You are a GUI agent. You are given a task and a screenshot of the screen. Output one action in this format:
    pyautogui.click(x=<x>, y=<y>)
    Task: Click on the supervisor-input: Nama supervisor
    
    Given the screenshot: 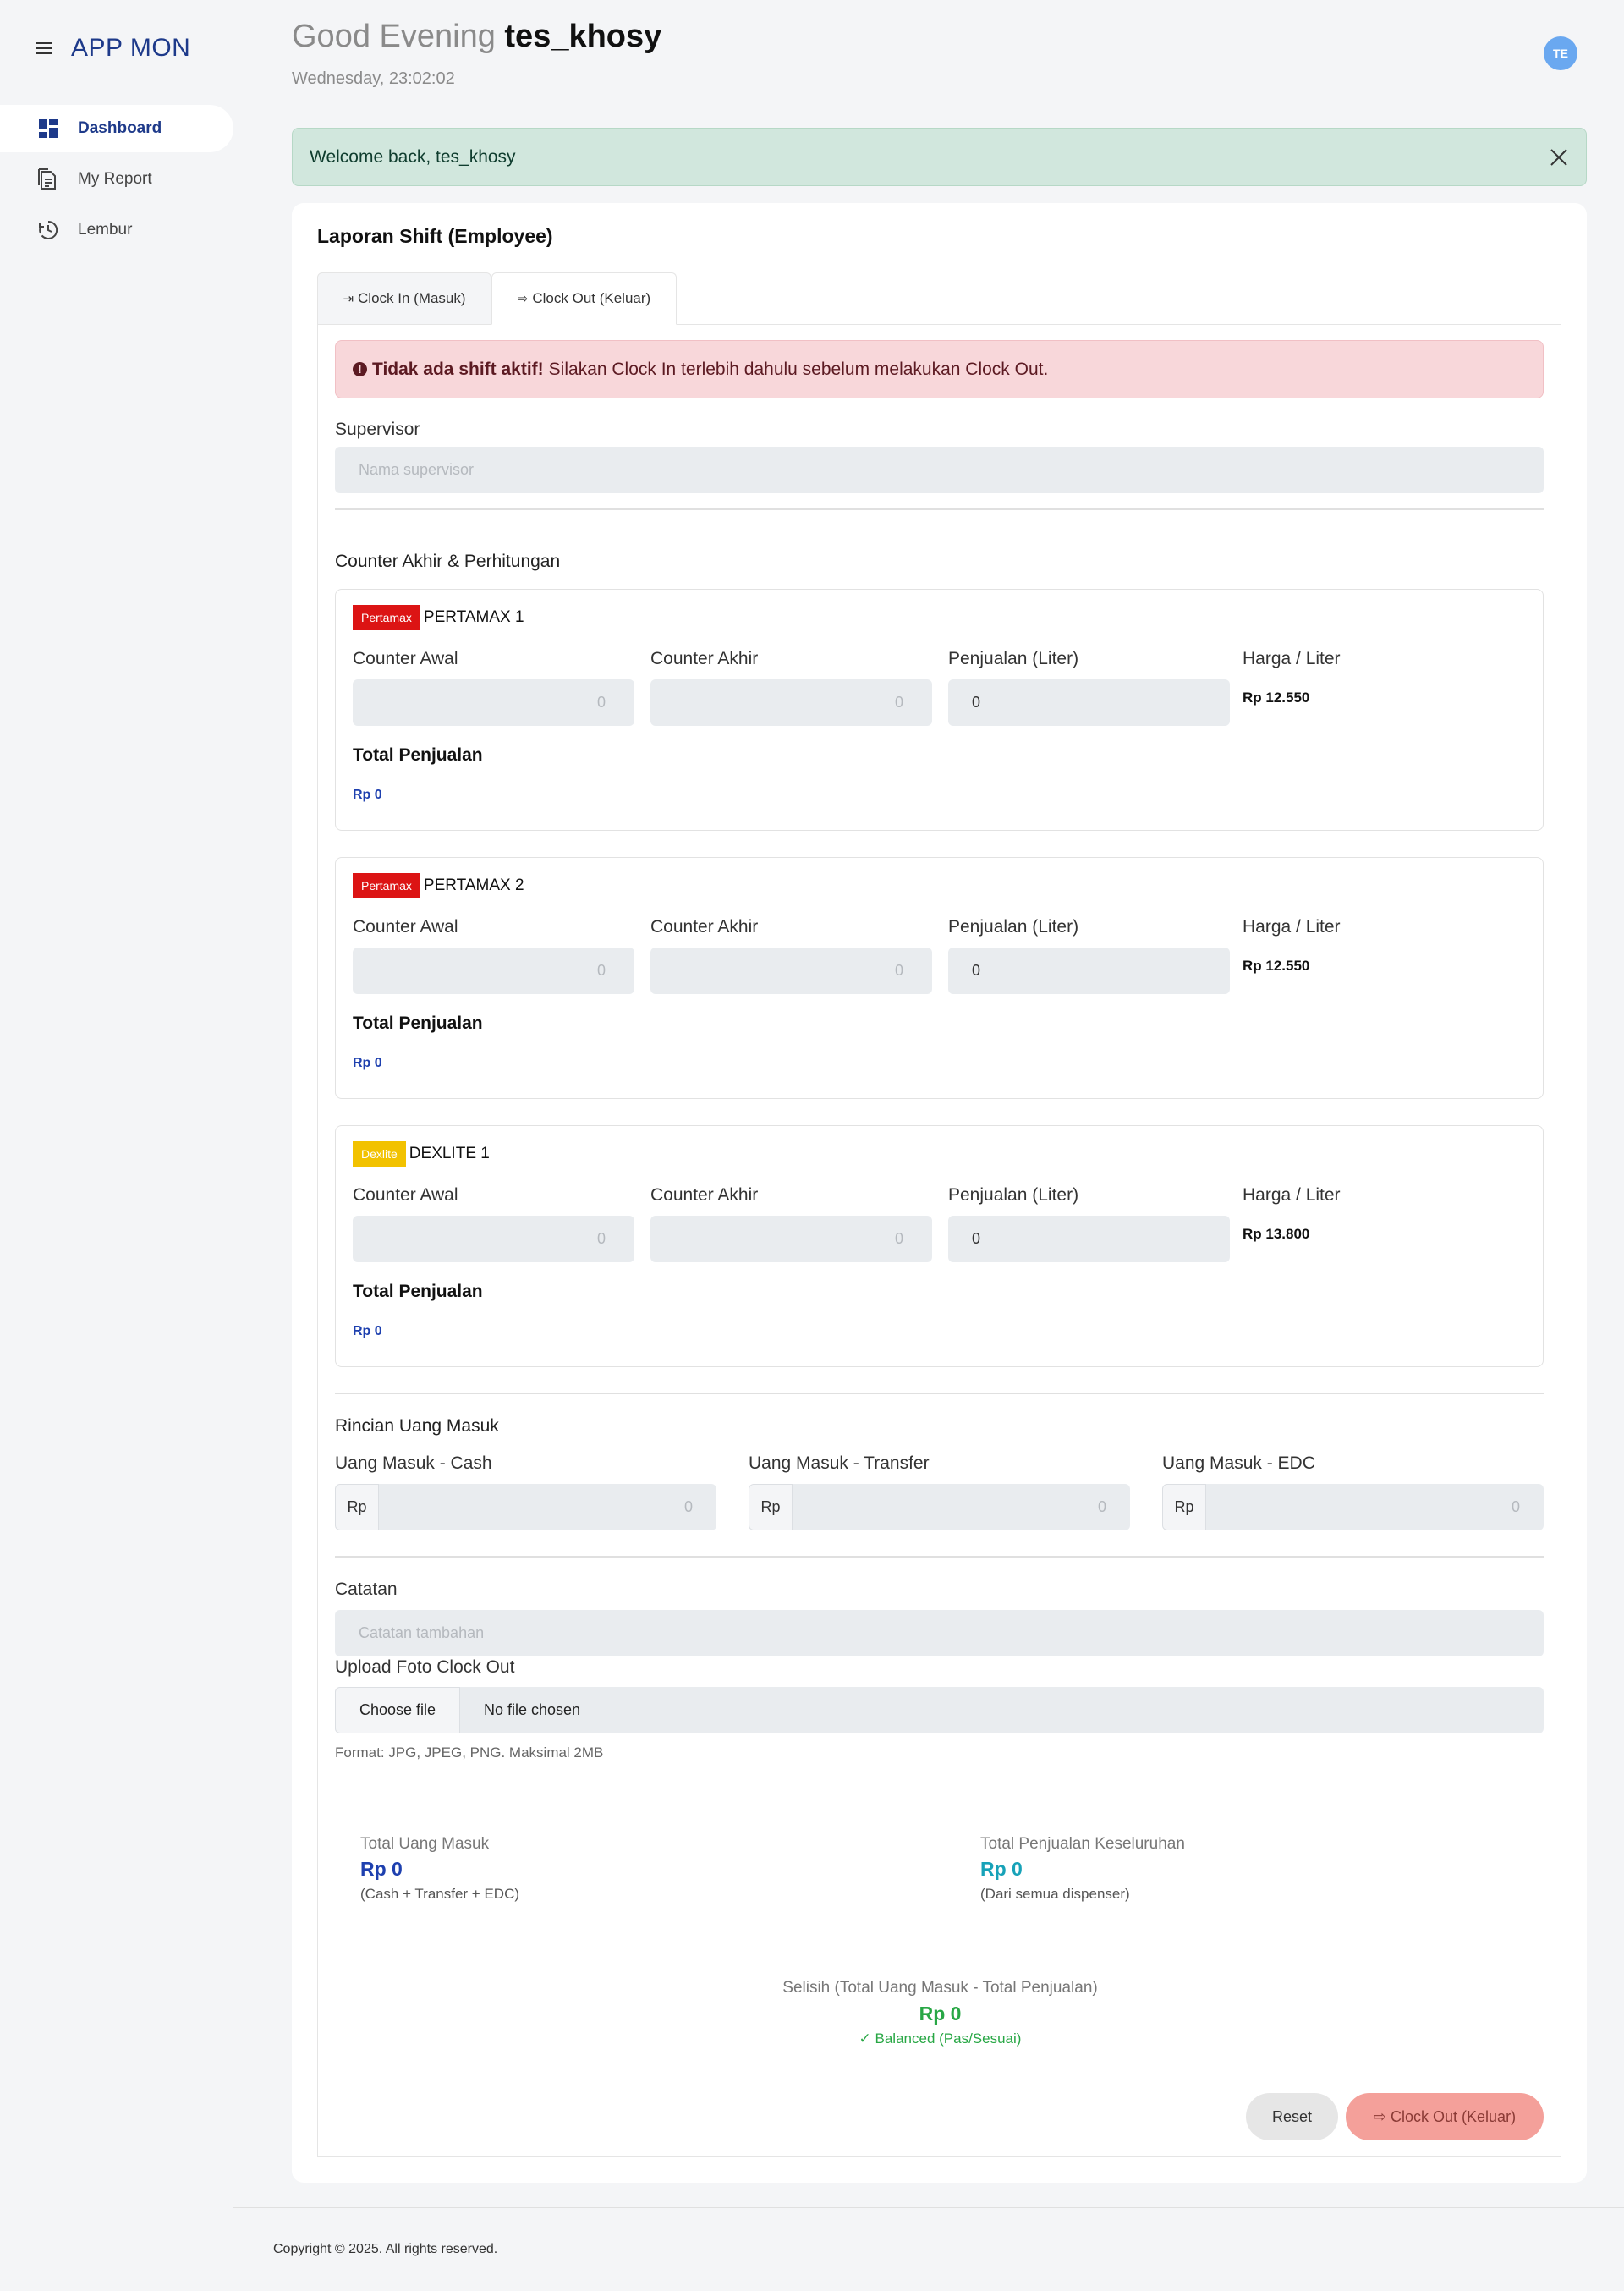 What is the action you would take?
    pyautogui.click(x=940, y=470)
    